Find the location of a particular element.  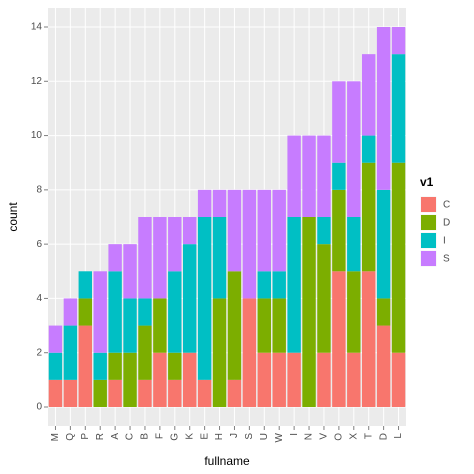

x-tick-label: I is located at coordinates (294, 434).